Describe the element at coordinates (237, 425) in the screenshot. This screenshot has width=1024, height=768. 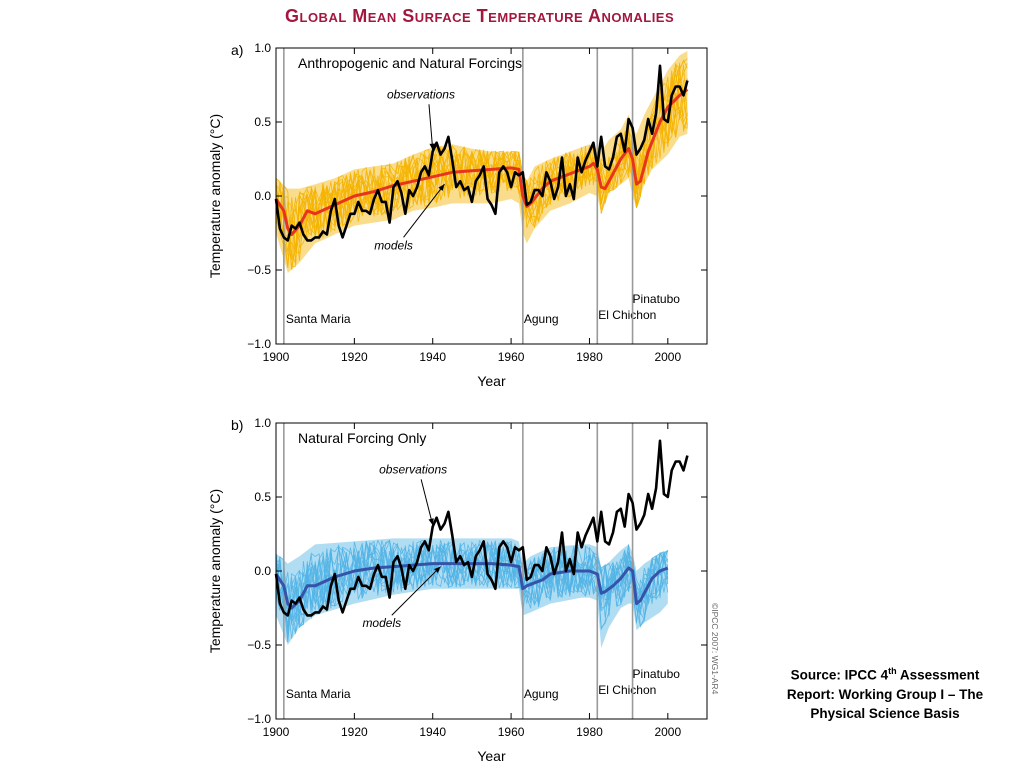
I see `panel-label: b)` at that location.